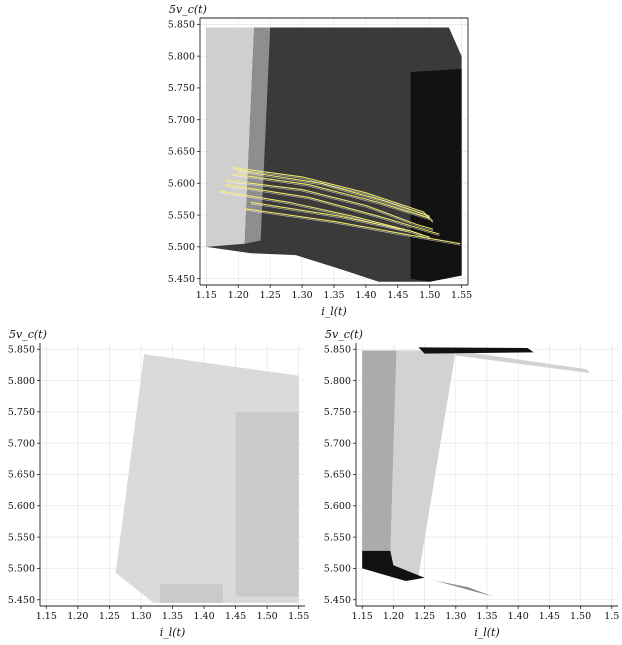 Image resolution: width=622 pixels, height=645 pixels. What do you see at coordinates (611, 616) in the screenshot?
I see `x-tick-label: 1.5` at bounding box center [611, 616].